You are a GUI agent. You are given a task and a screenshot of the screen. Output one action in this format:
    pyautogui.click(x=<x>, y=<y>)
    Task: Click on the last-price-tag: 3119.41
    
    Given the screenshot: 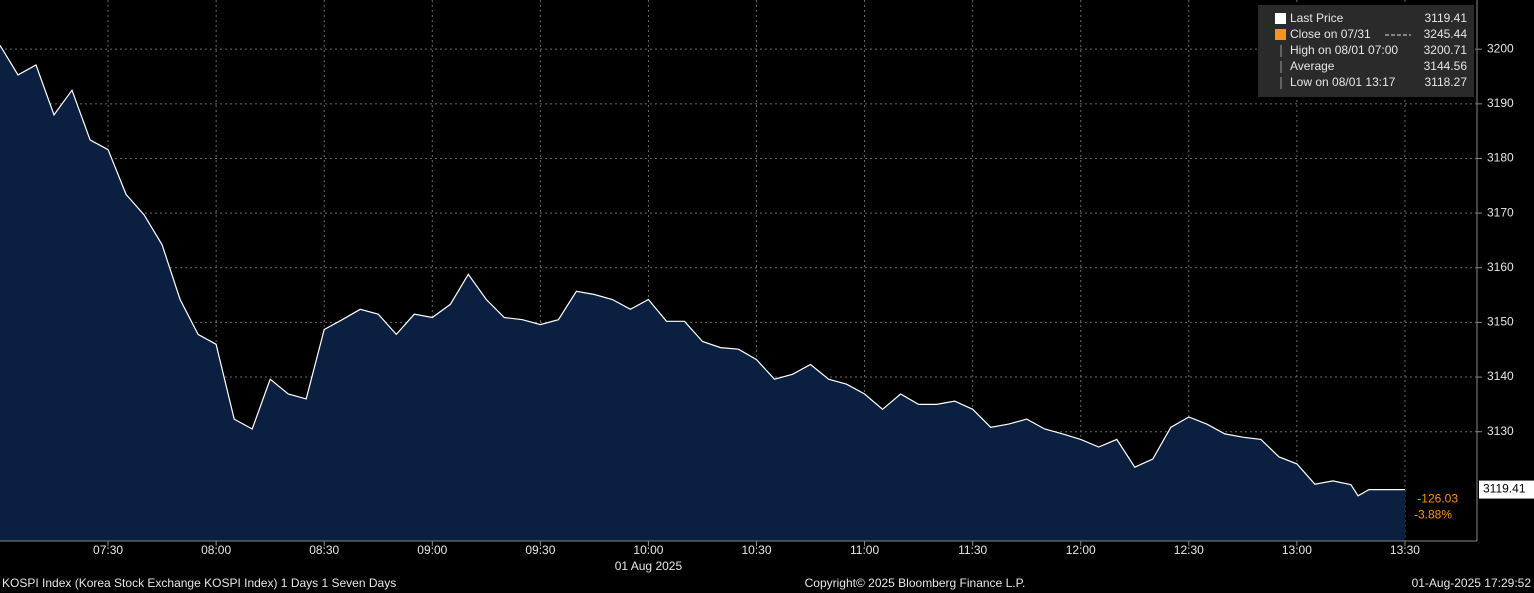 What is the action you would take?
    pyautogui.click(x=1504, y=489)
    